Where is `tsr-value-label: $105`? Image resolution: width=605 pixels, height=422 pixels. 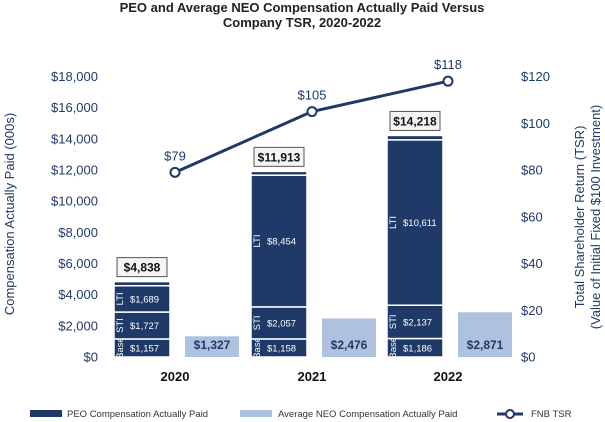
tsr-value-label: $105 is located at coordinates (312, 95).